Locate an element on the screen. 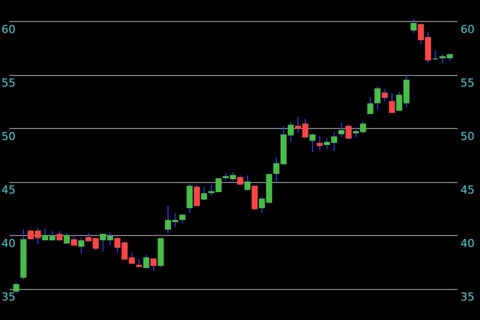  y-tick-label: 50 is located at coordinates (9, 136).